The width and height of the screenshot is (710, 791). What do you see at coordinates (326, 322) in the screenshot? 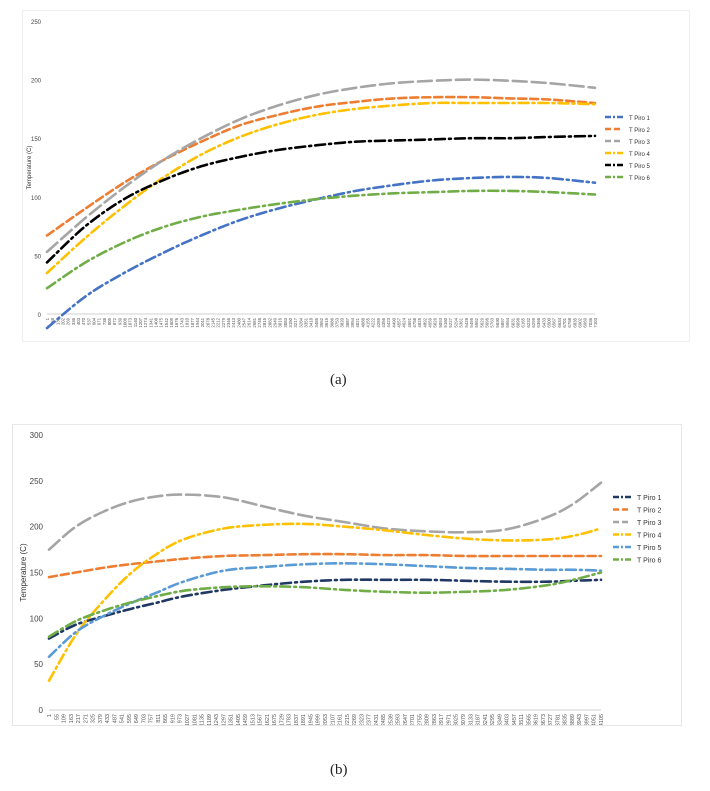
I see `chart-a-xtick-label: 3619` at bounding box center [326, 322].